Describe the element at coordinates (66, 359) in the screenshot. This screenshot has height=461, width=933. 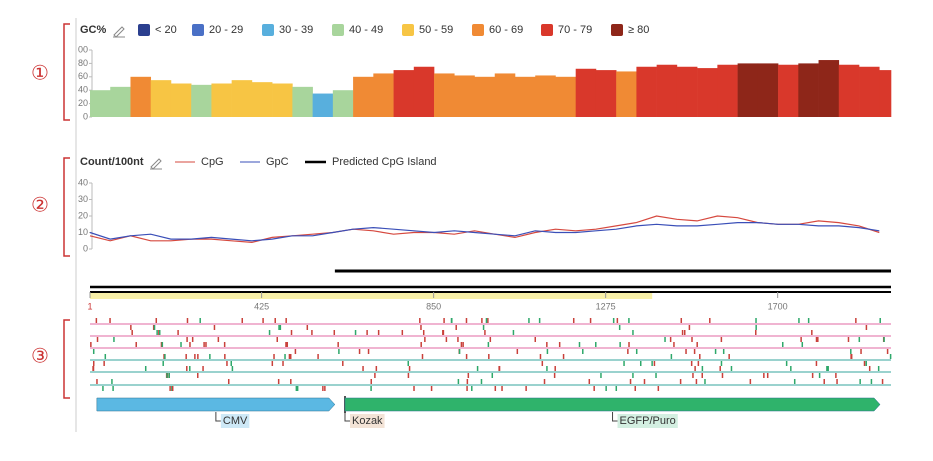
I see `bracket` at that location.